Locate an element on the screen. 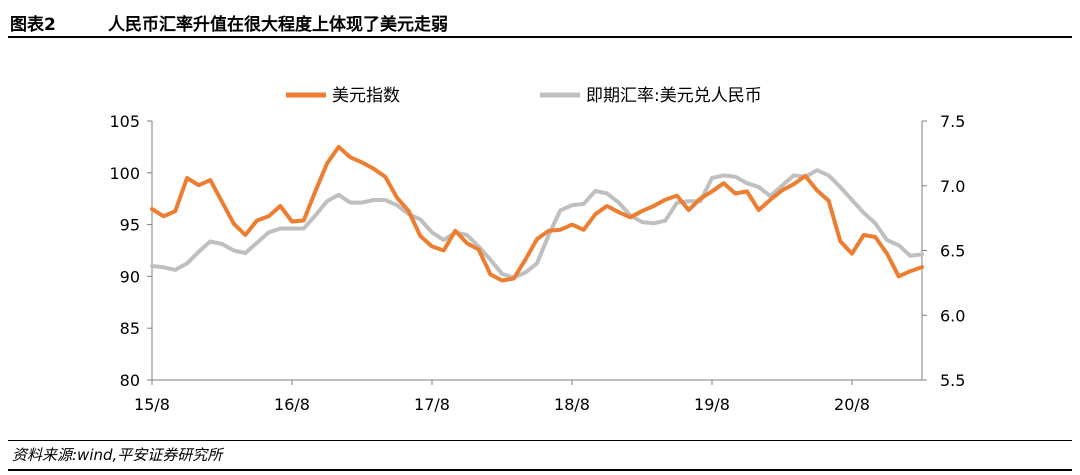 Image resolution: width=1080 pixels, height=475 pixels. x-tick-label: 18/8 is located at coordinates (572, 404).